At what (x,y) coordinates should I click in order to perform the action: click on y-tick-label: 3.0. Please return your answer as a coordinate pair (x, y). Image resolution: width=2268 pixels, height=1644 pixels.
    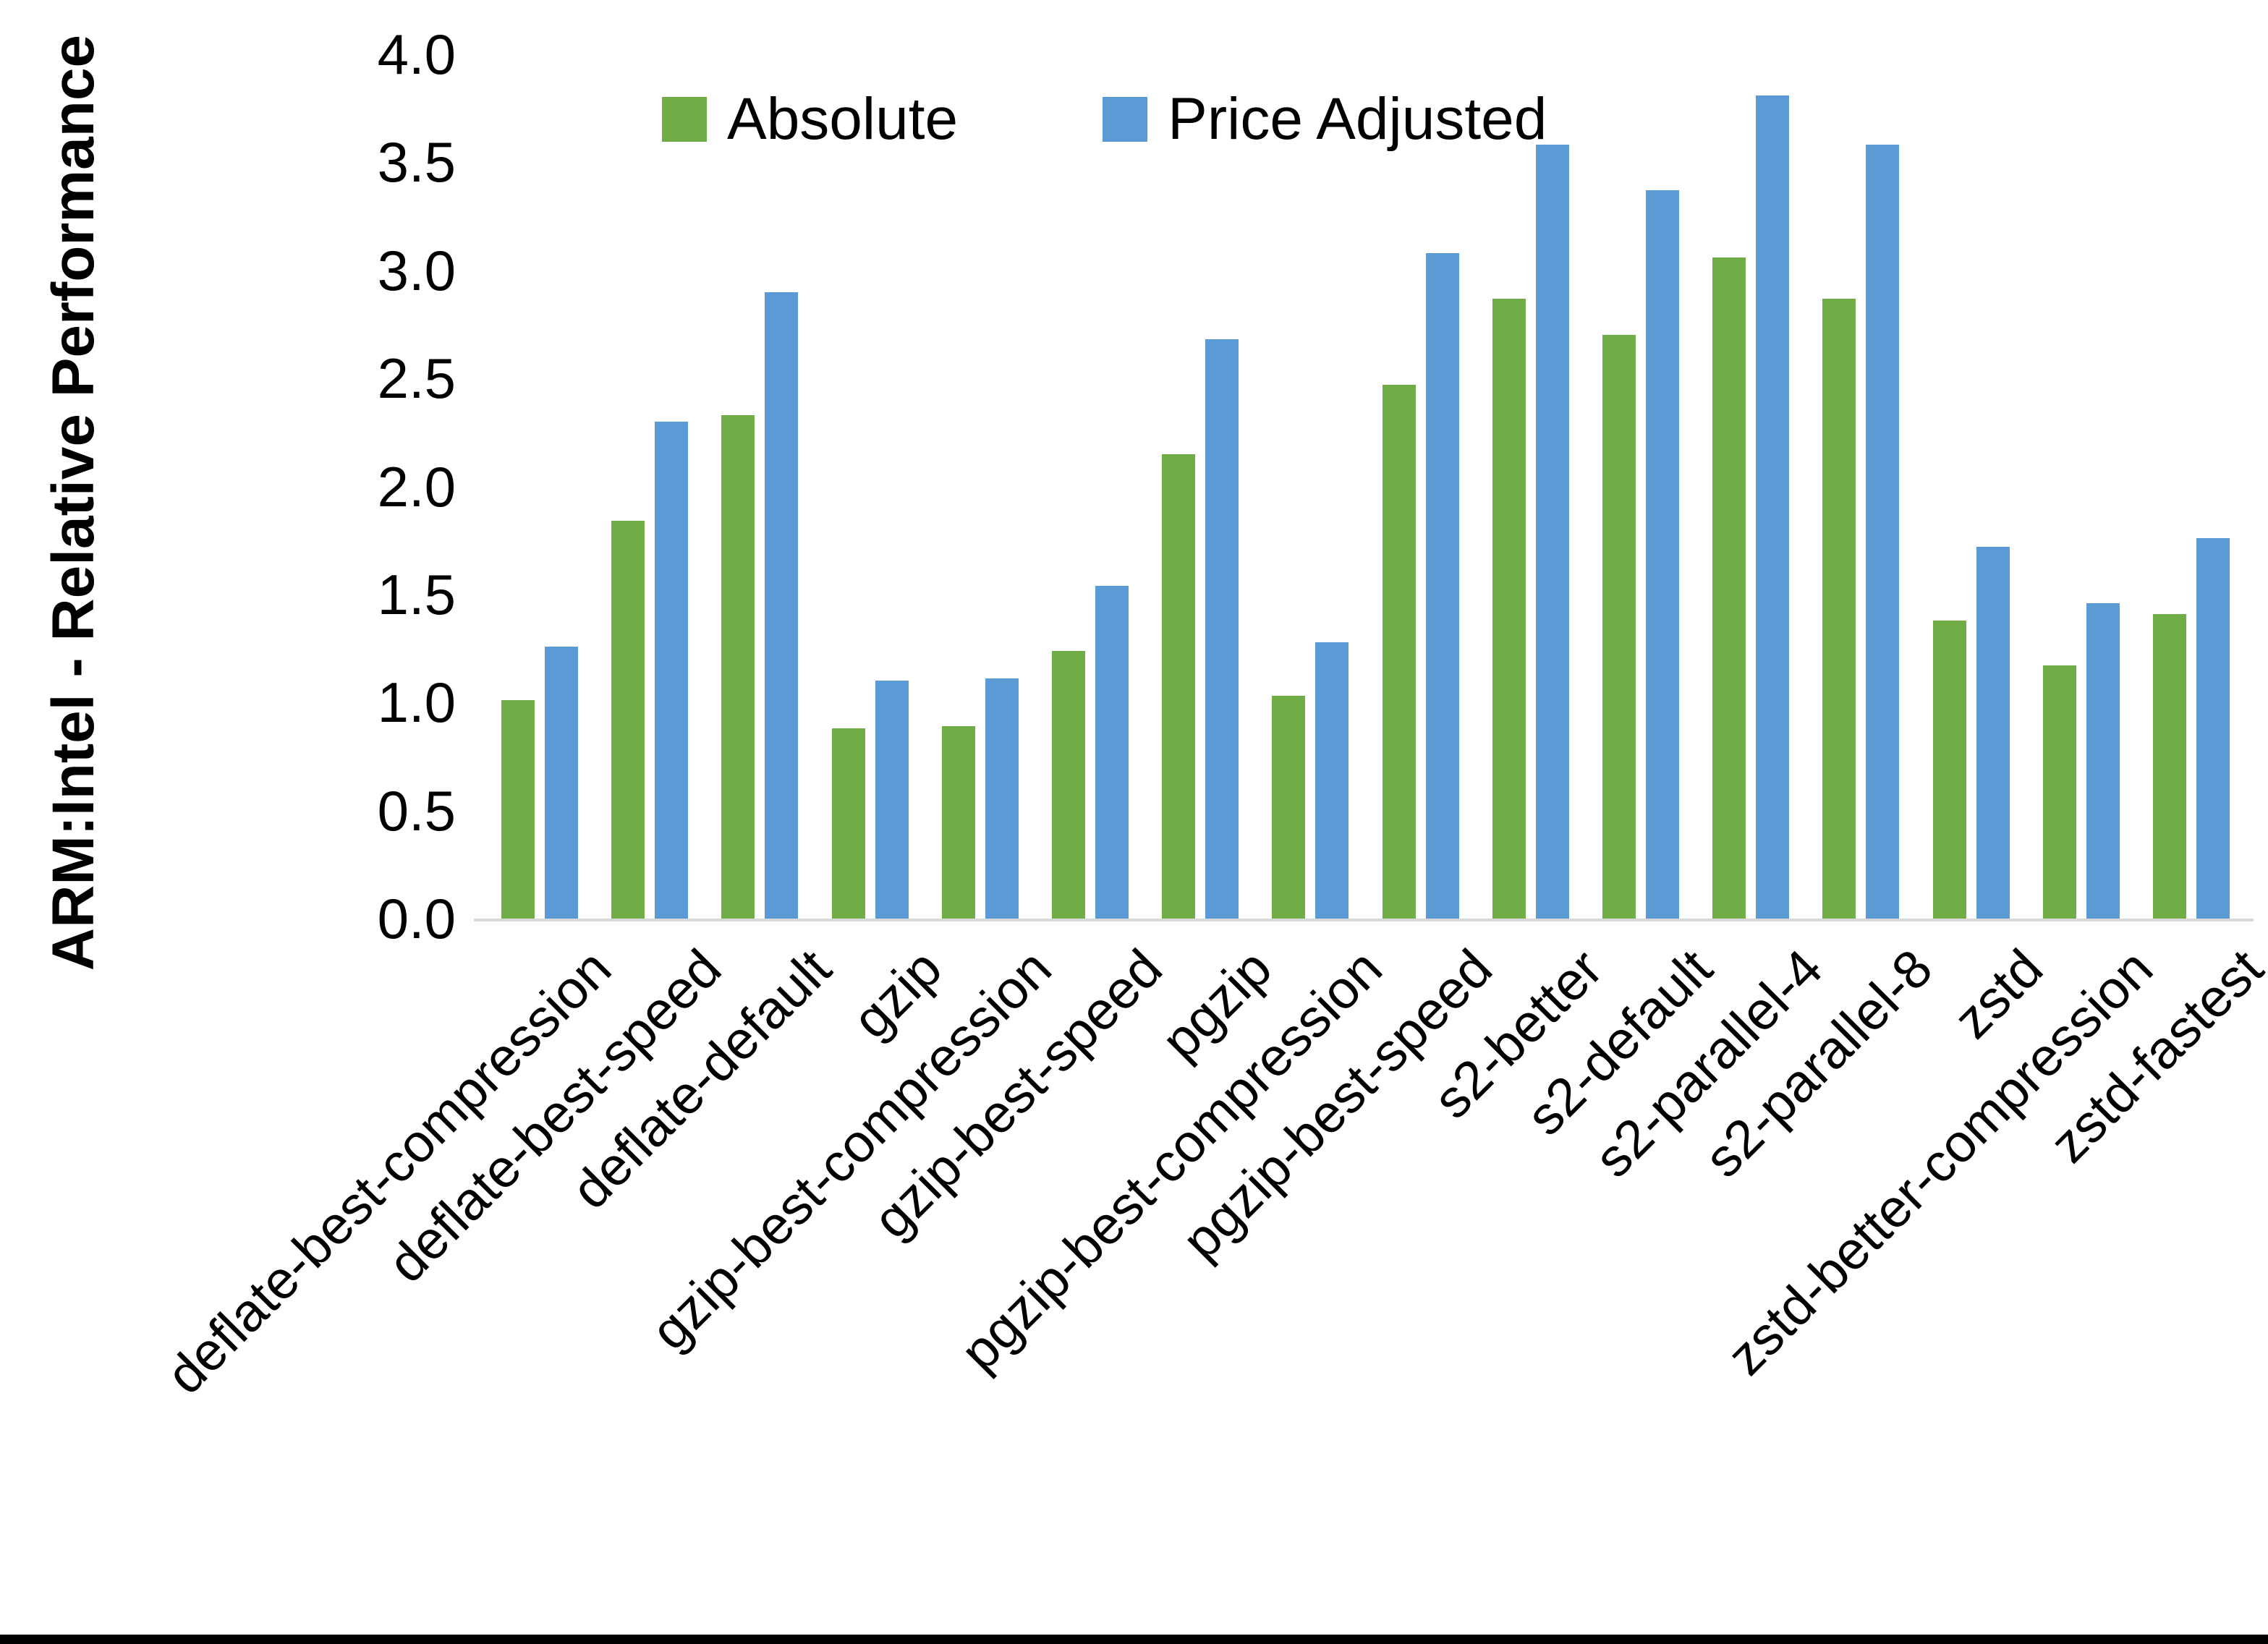
    Looking at the image, I should click on (416, 270).